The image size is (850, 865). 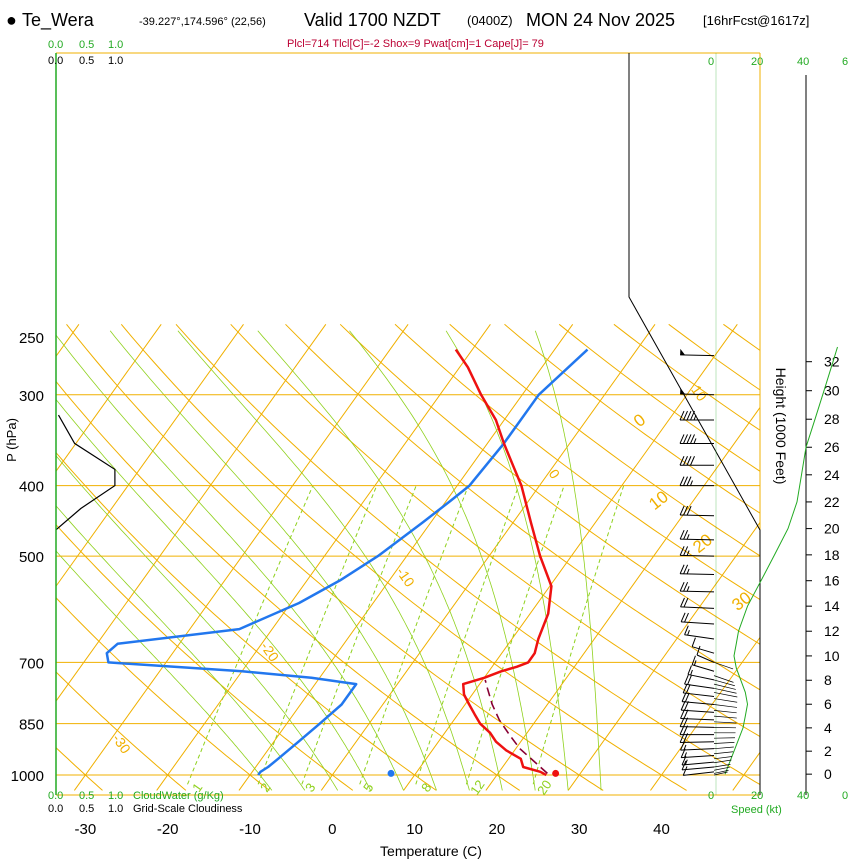 What do you see at coordinates (600, 20) in the screenshot?
I see `forecast-date: MON 24 Nov 2025` at bounding box center [600, 20].